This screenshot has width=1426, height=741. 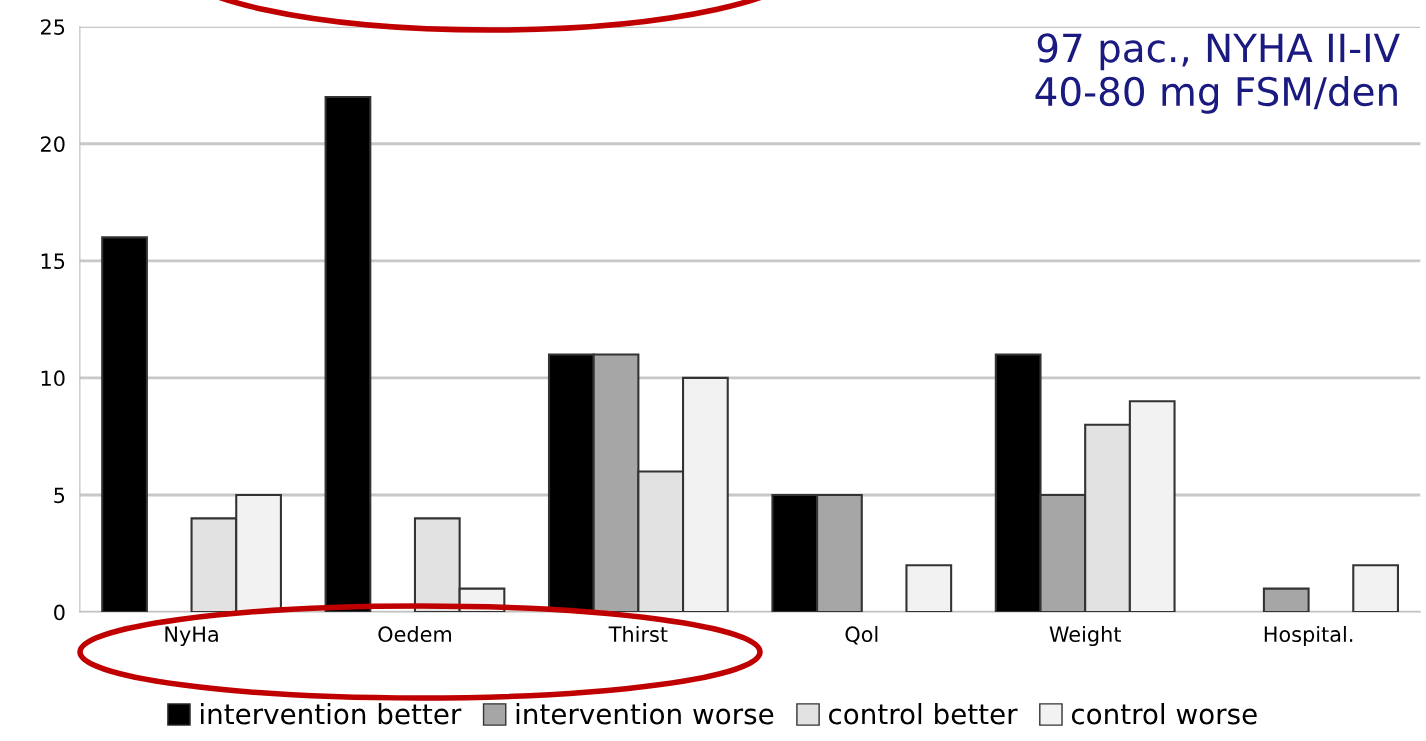 What do you see at coordinates (1308, 636) in the screenshot?
I see `x-tick-label: Hospital.` at bounding box center [1308, 636].